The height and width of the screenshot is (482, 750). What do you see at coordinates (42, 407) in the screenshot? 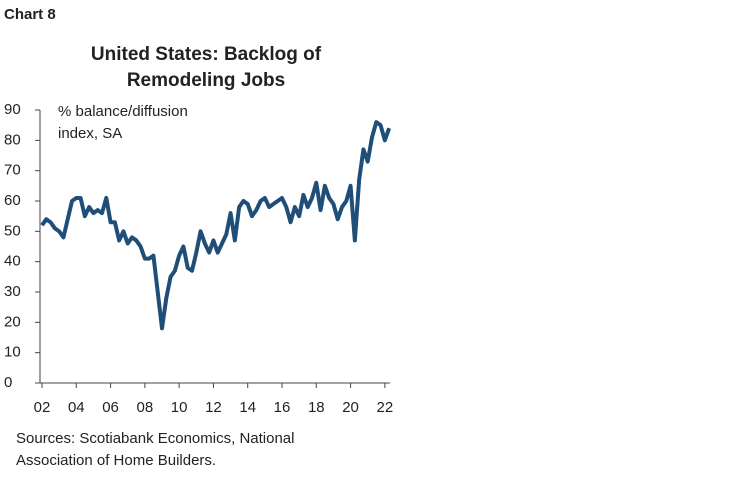
I see `x-tick-label: 02` at bounding box center [42, 407].